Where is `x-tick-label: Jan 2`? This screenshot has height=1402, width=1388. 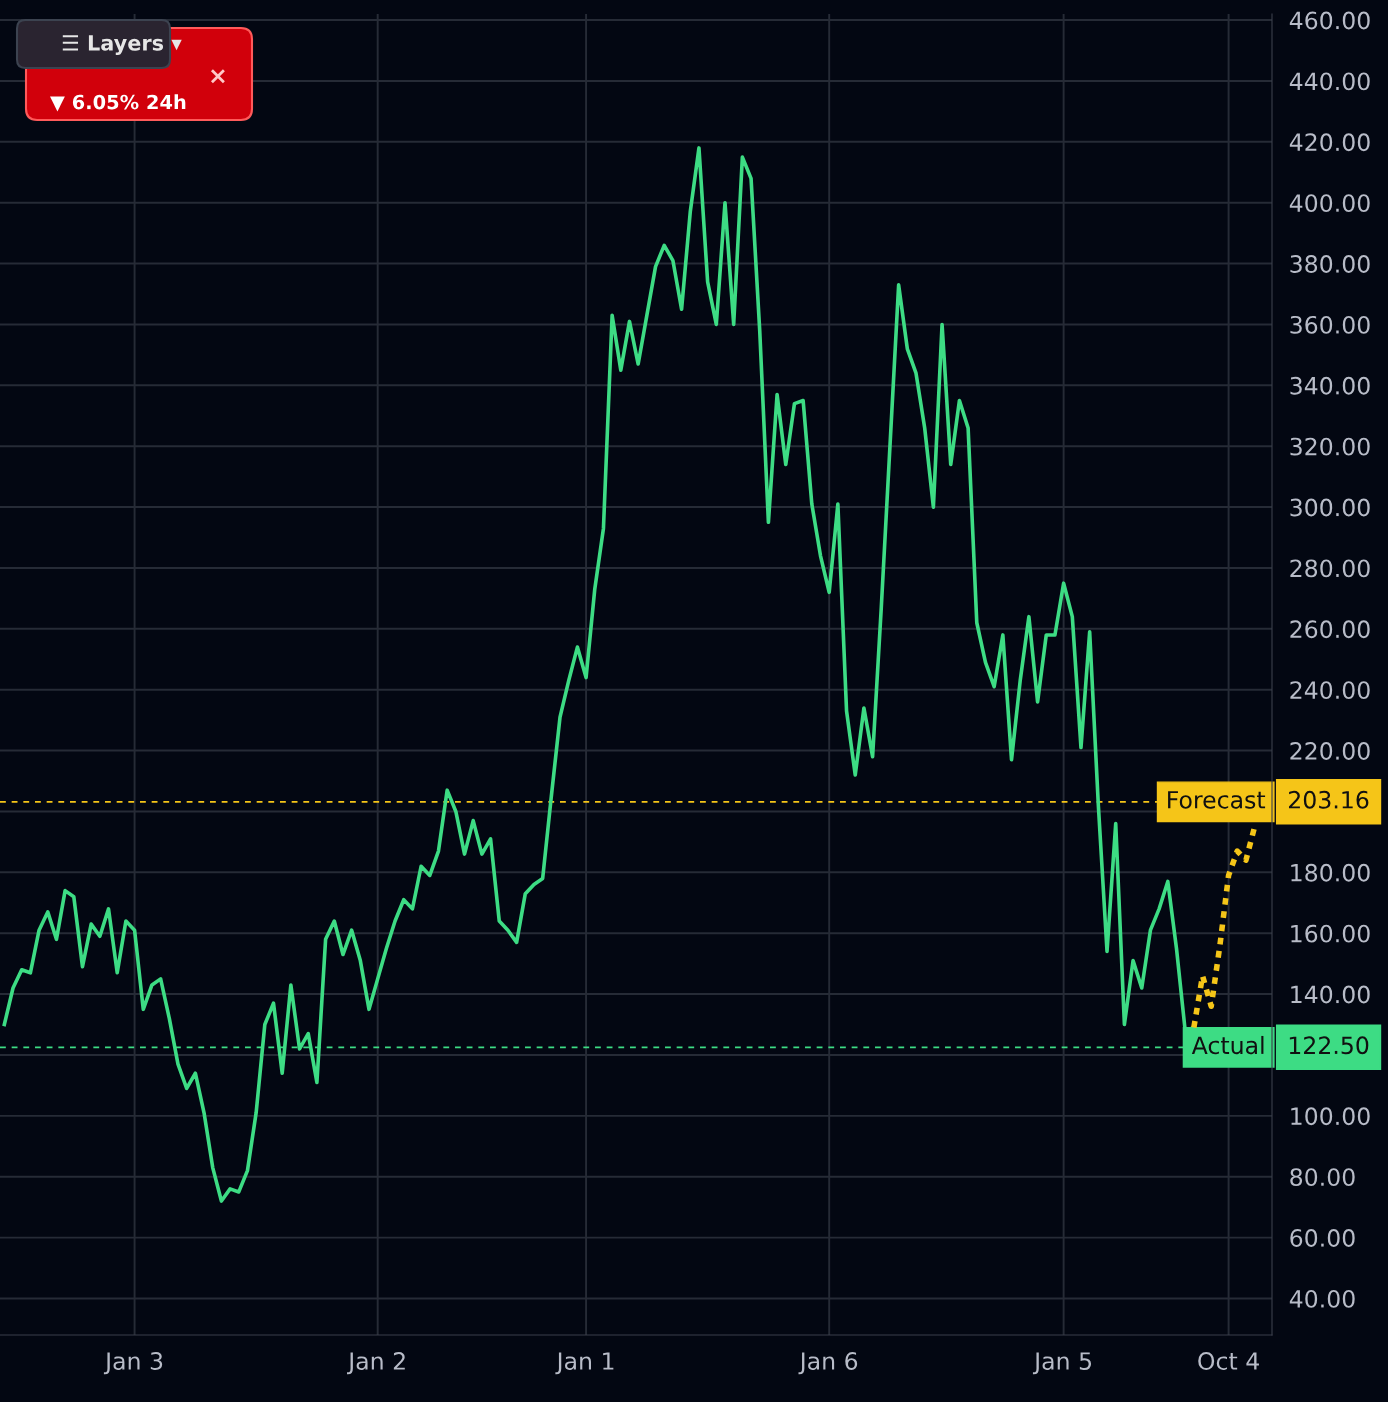
x-tick-label: Jan 2 is located at coordinates (376, 1363).